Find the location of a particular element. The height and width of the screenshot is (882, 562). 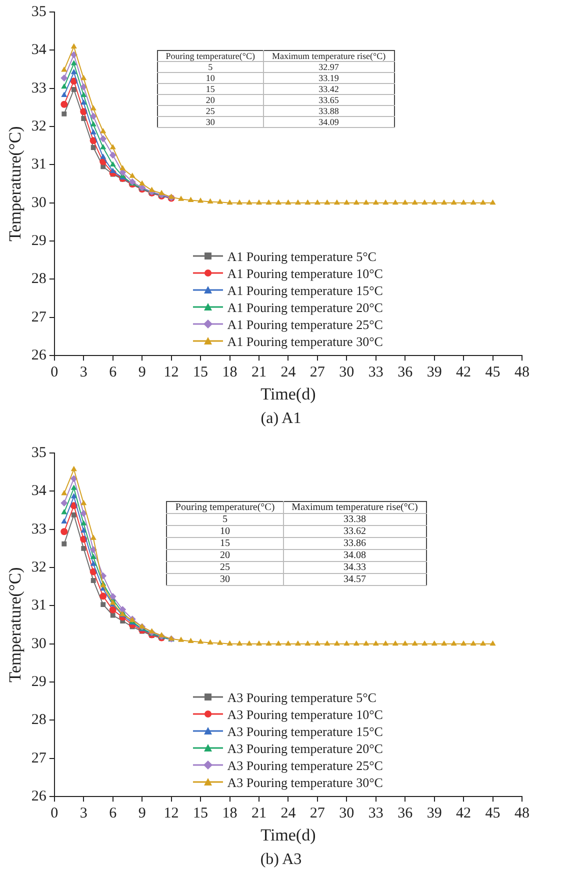

annotation: 34.09 is located at coordinates (329, 122).